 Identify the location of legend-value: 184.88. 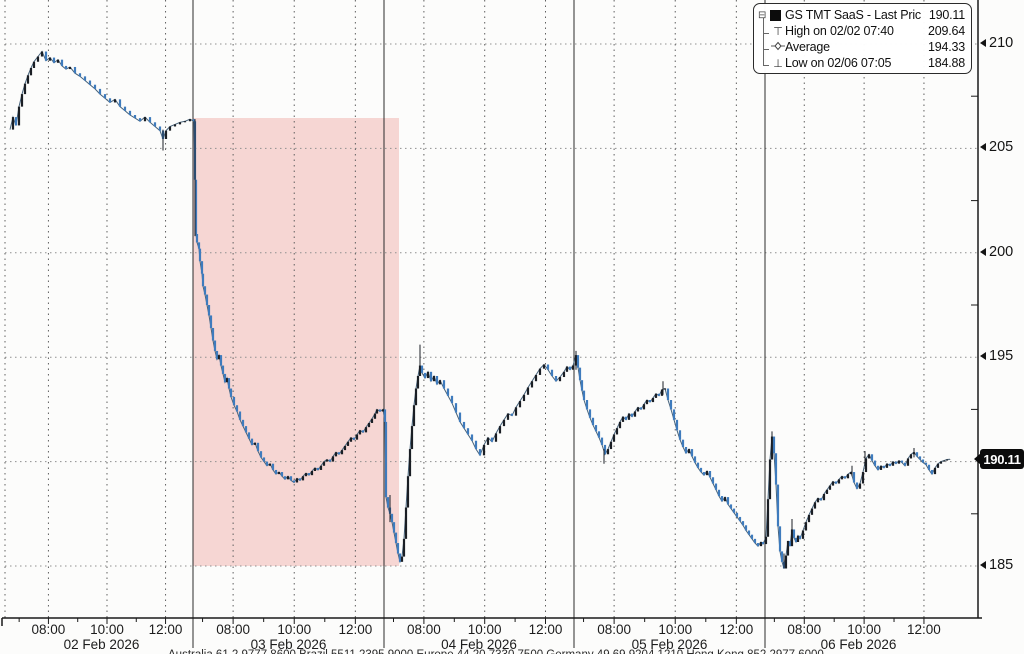
(946, 63).